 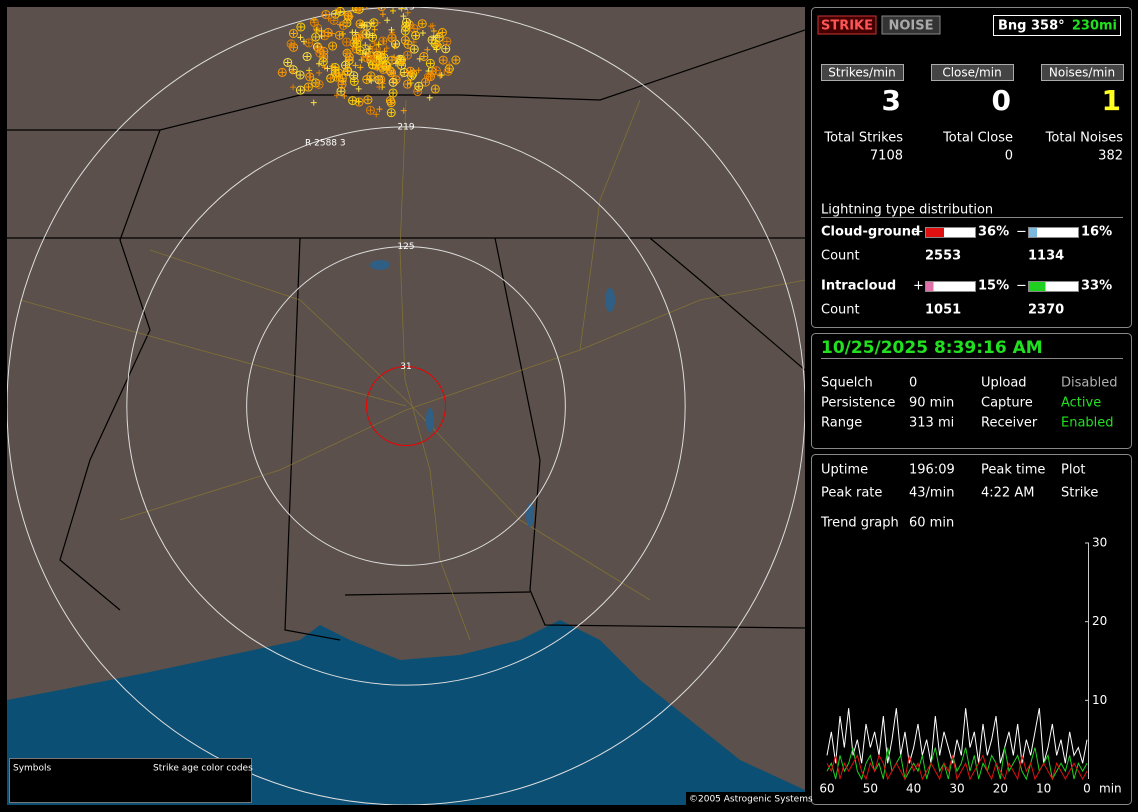 I want to click on strike-button, so click(x=847, y=25).